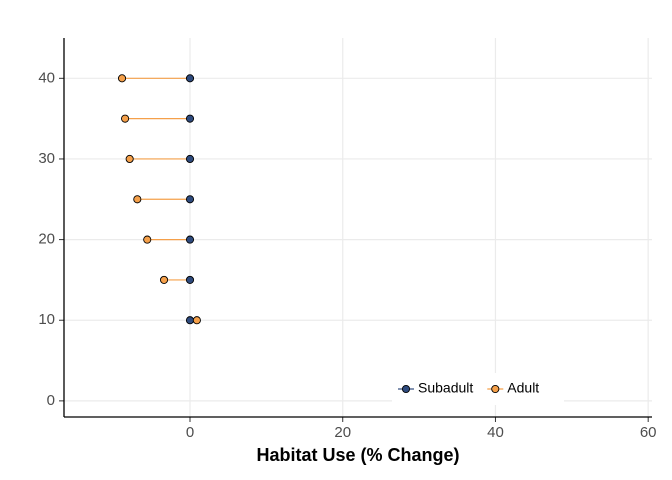  I want to click on x-axis-title: Habitat Use (% Change), so click(357, 455).